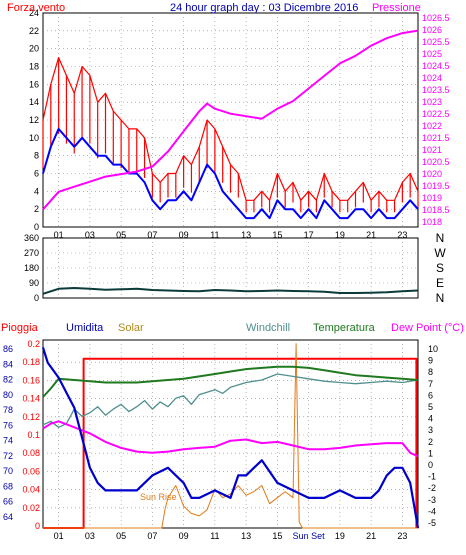 The width and height of the screenshot is (466, 555). I want to click on pressure-tick-label: 1025.5, so click(436, 42).